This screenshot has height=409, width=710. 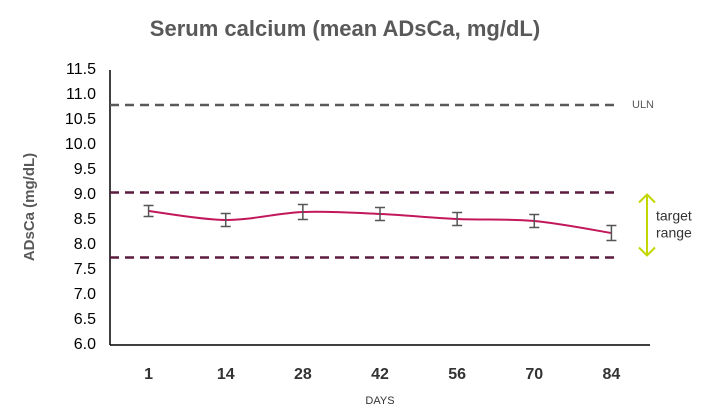 What do you see at coordinates (148, 374) in the screenshot?
I see `x-tick-label: 1` at bounding box center [148, 374].